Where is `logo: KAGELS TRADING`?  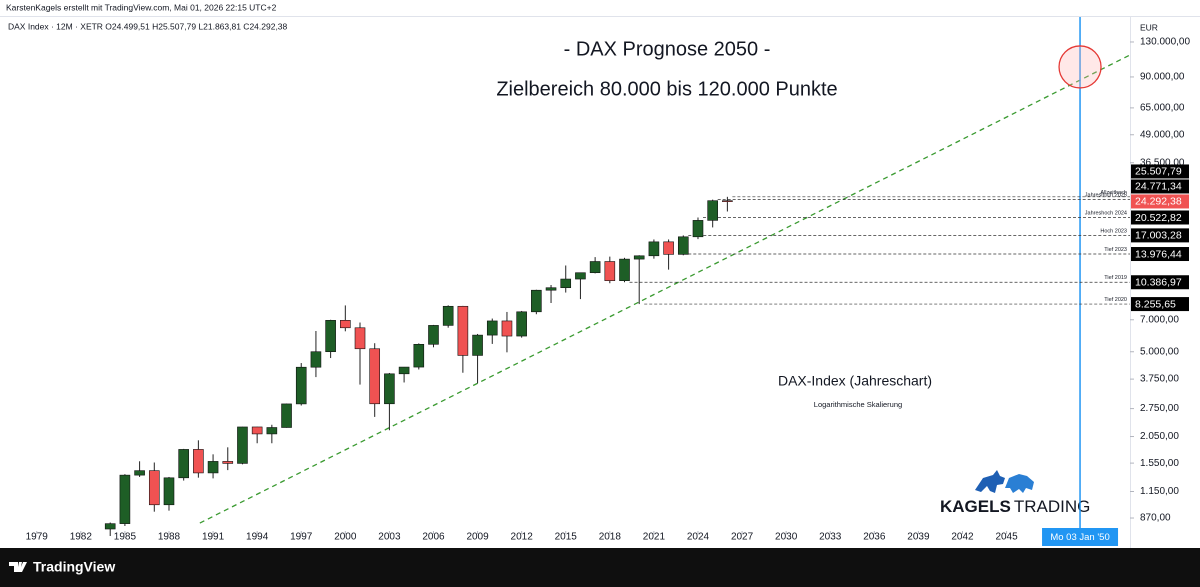 logo: KAGELS TRADING is located at coordinates (1015, 493).